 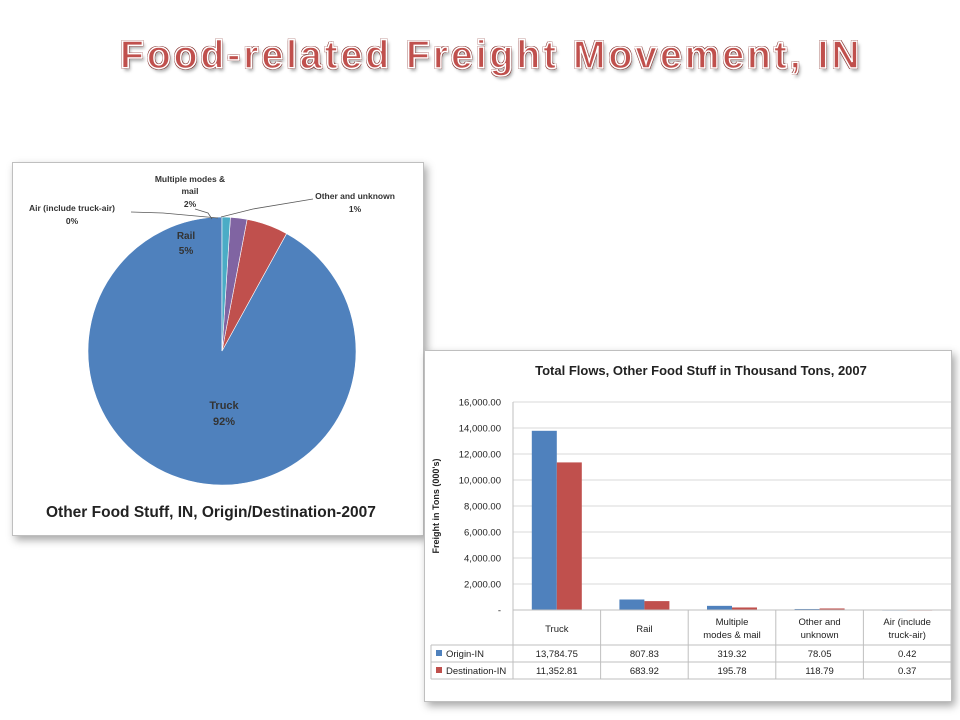 I want to click on pie-label-multiple-modes-name-2: mail, so click(x=189, y=191).